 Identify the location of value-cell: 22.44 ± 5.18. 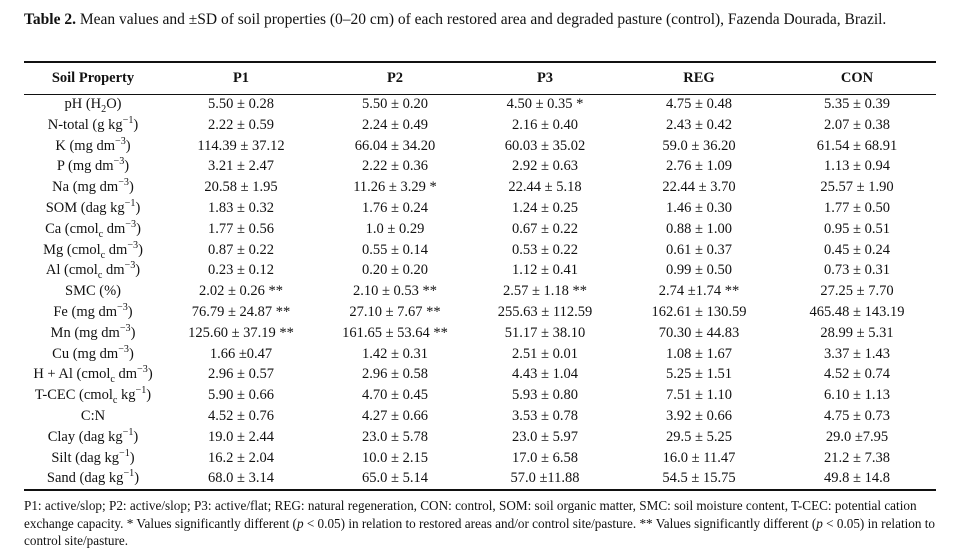
(545, 187).